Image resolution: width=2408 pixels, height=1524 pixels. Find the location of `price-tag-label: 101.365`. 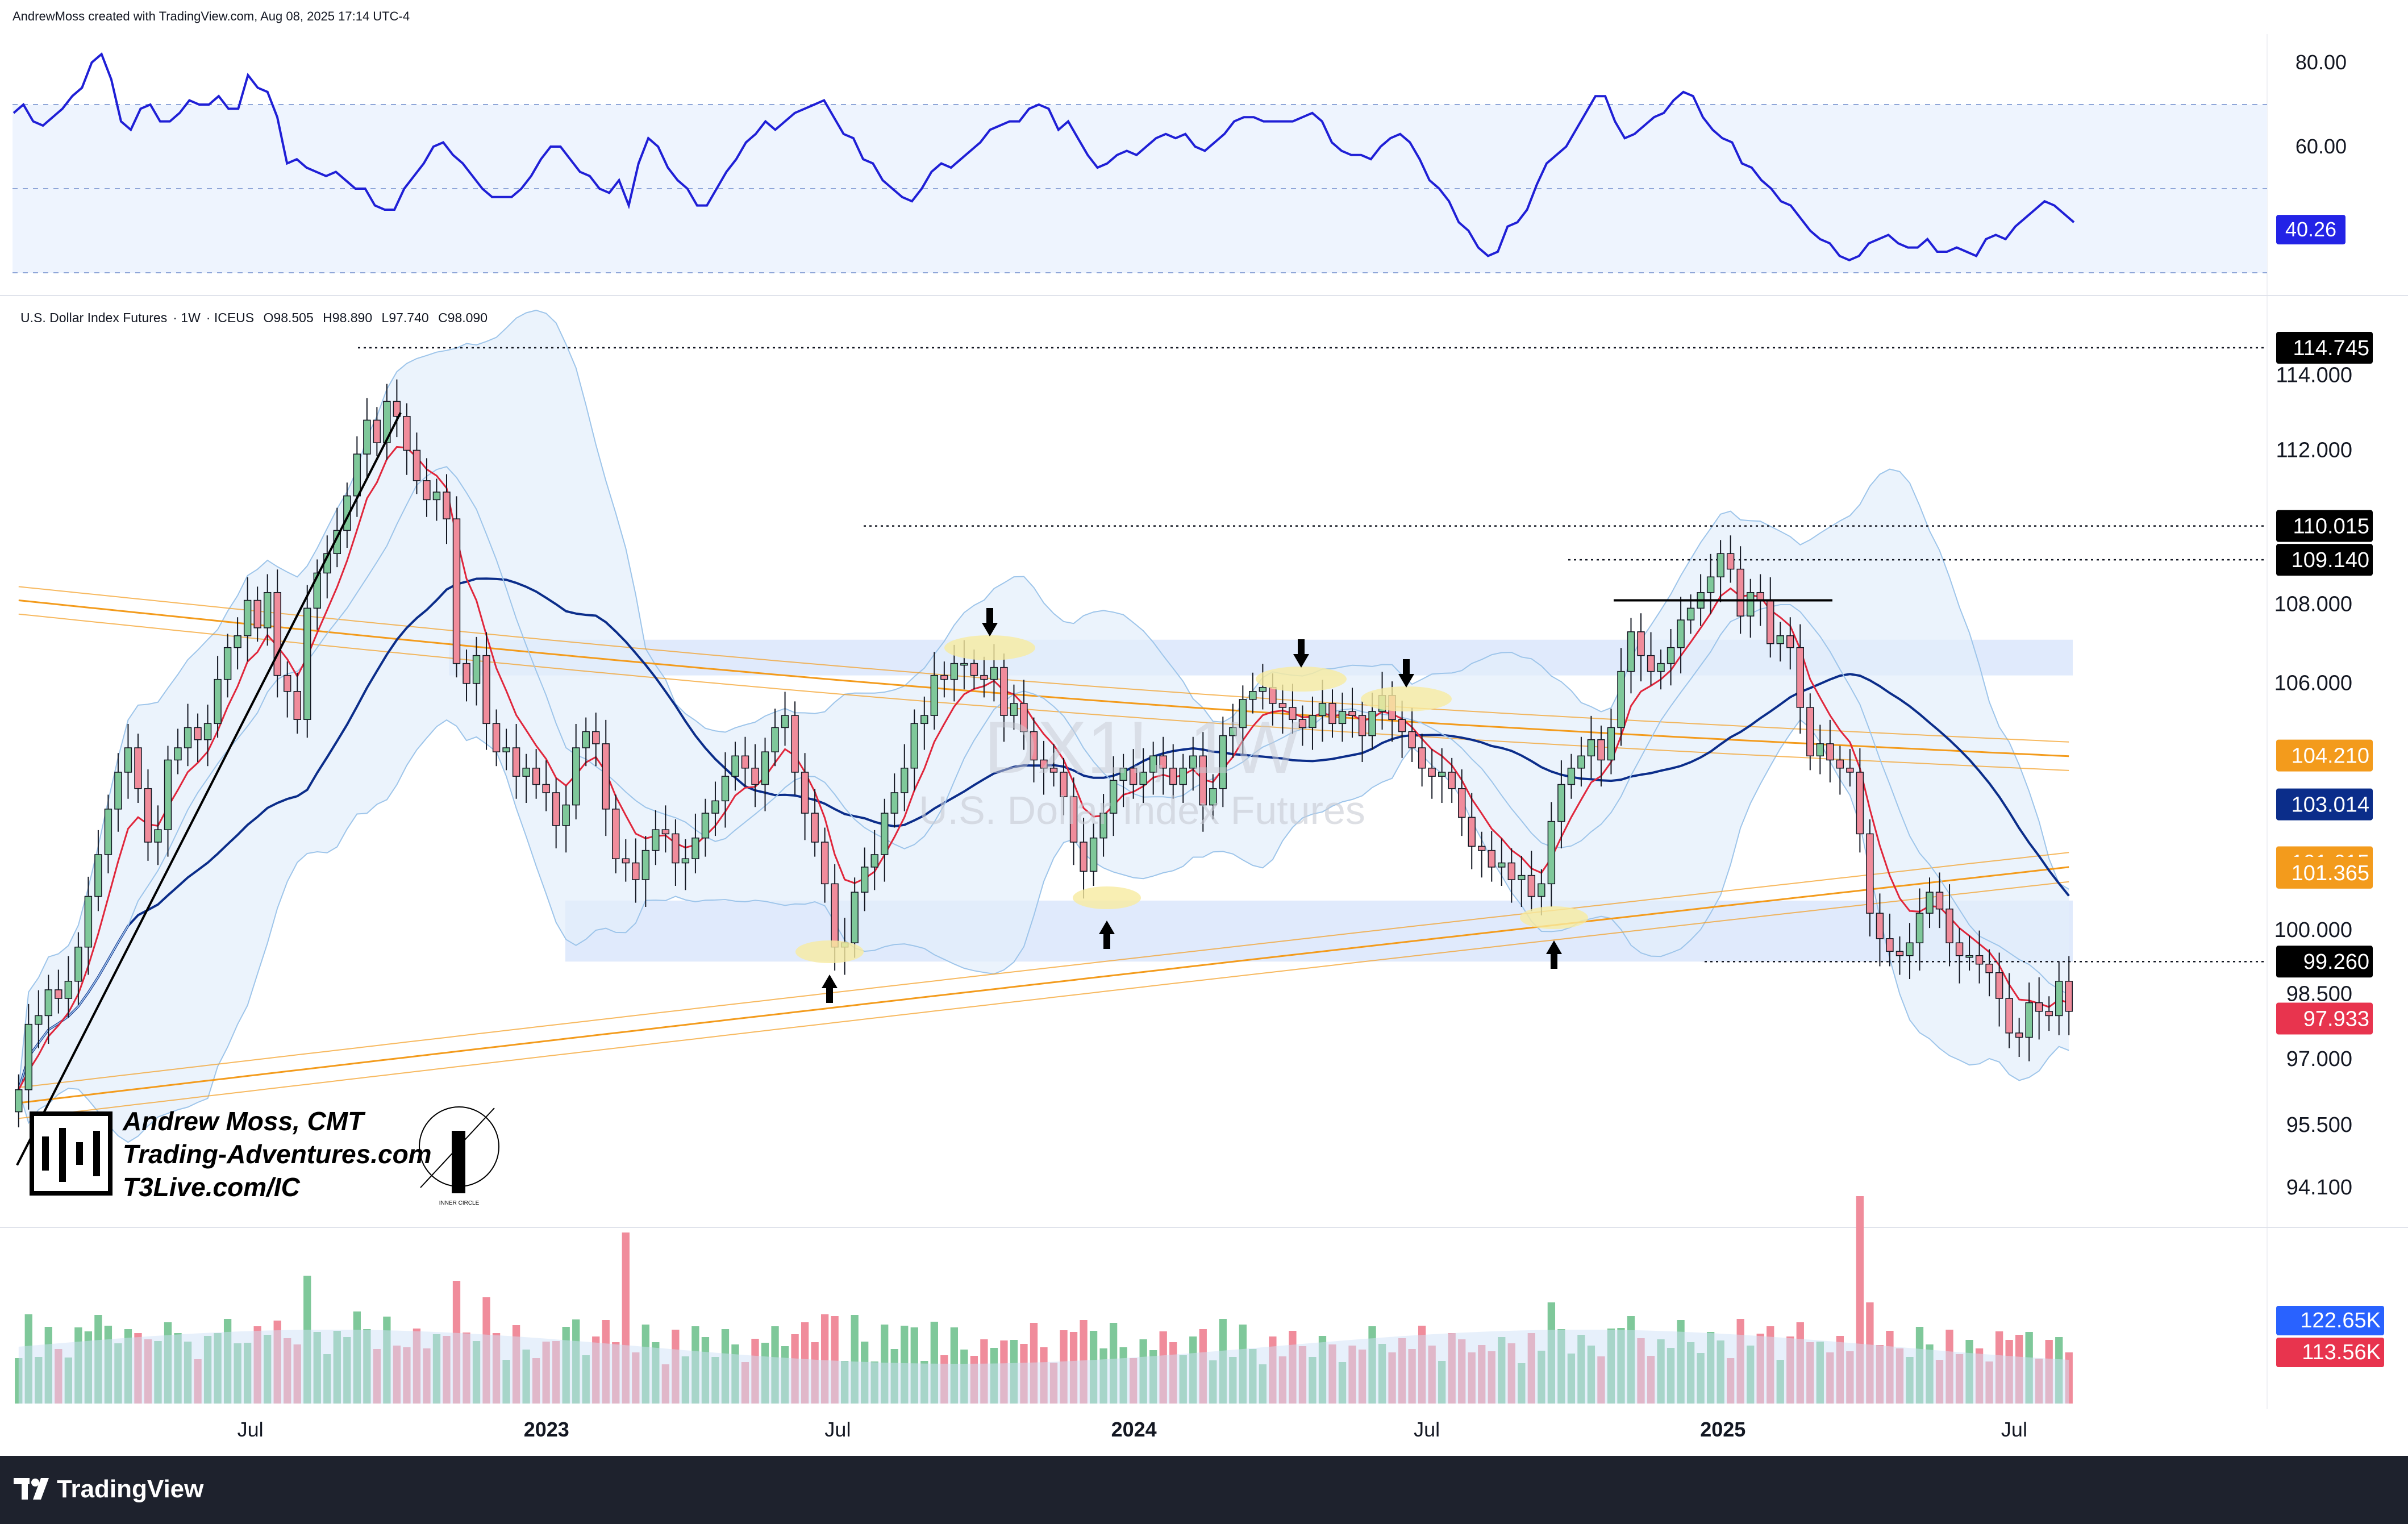

price-tag-label: 101.365 is located at coordinates (2324, 872).